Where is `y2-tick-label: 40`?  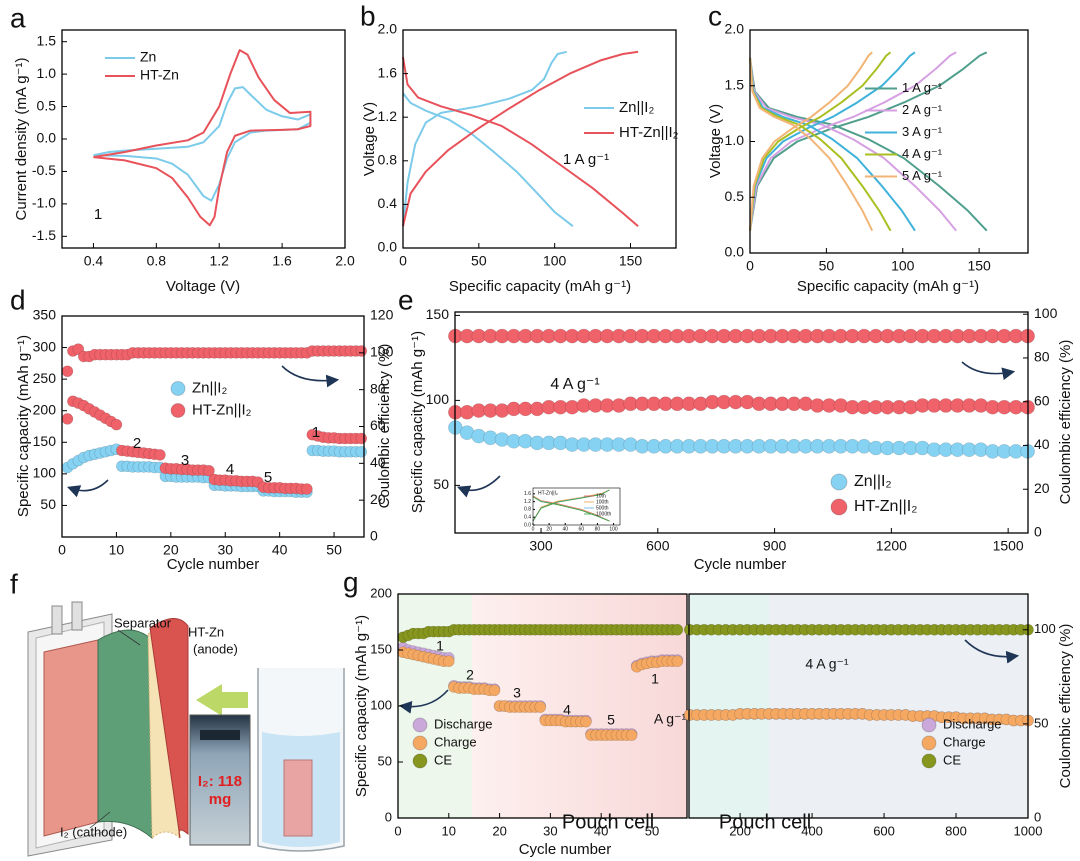
y2-tick-label: 40 is located at coordinates (378, 462).